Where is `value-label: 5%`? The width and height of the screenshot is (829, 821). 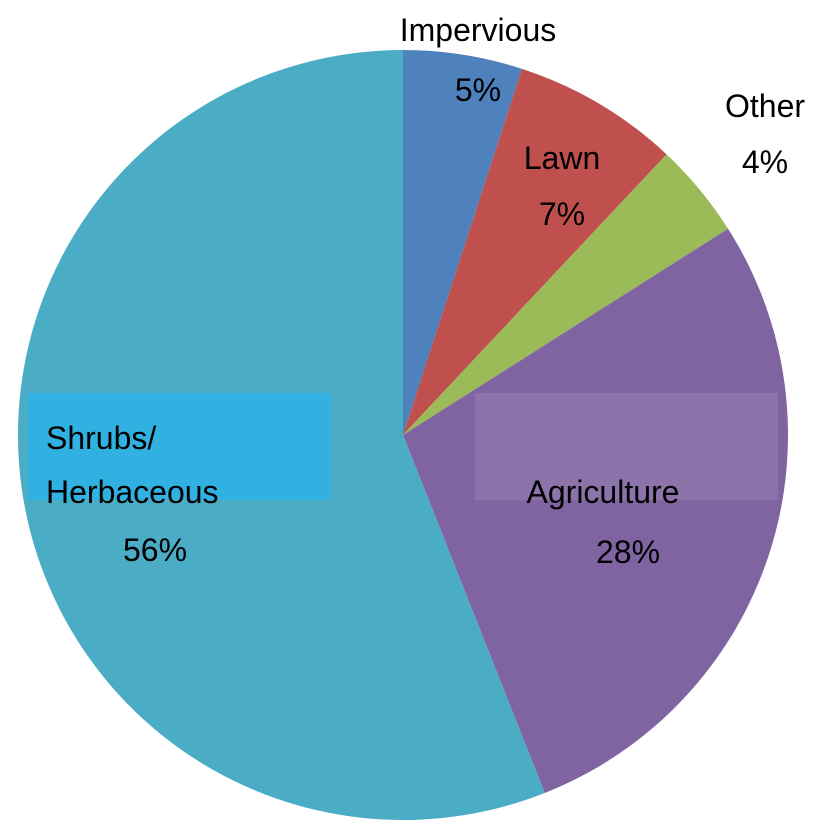
value-label: 5% is located at coordinates (478, 90).